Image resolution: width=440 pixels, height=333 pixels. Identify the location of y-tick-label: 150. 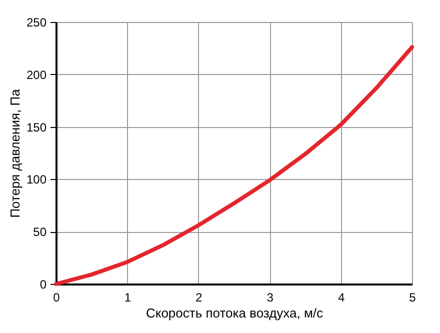
(36, 127).